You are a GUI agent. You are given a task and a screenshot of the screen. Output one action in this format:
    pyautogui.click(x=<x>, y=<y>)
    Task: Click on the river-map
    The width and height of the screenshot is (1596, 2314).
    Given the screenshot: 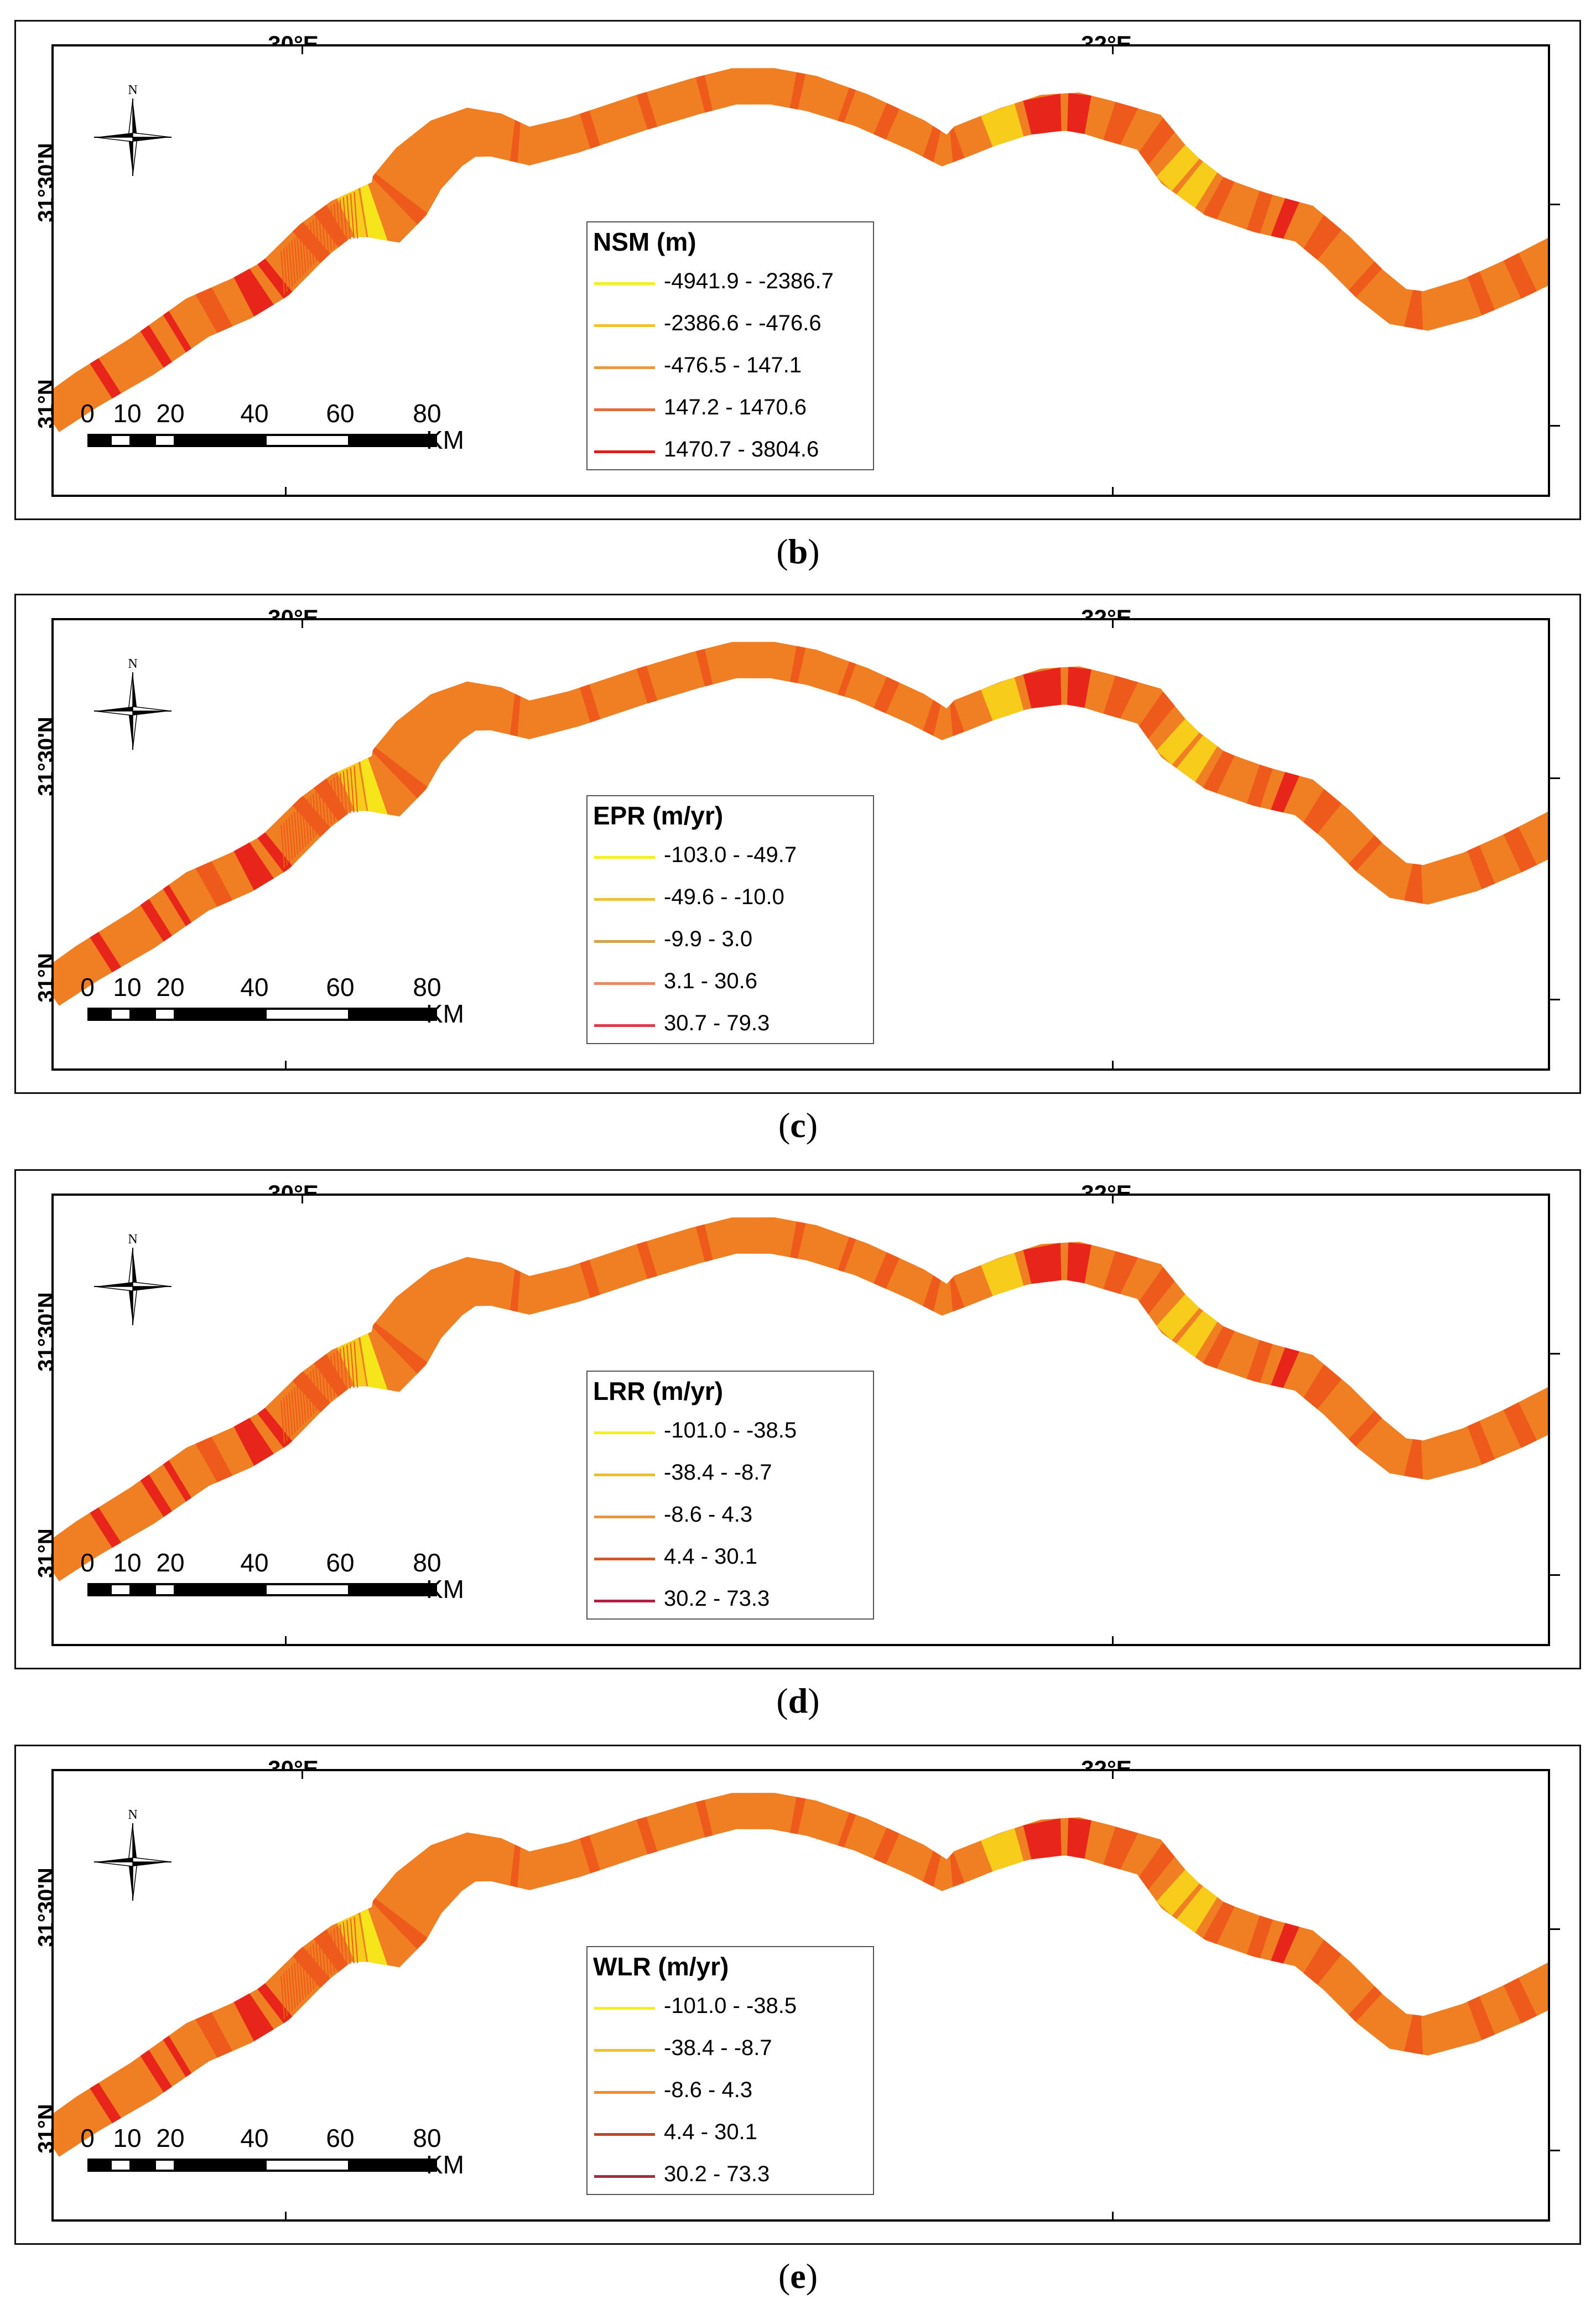 What is the action you would take?
    pyautogui.click(x=801, y=250)
    